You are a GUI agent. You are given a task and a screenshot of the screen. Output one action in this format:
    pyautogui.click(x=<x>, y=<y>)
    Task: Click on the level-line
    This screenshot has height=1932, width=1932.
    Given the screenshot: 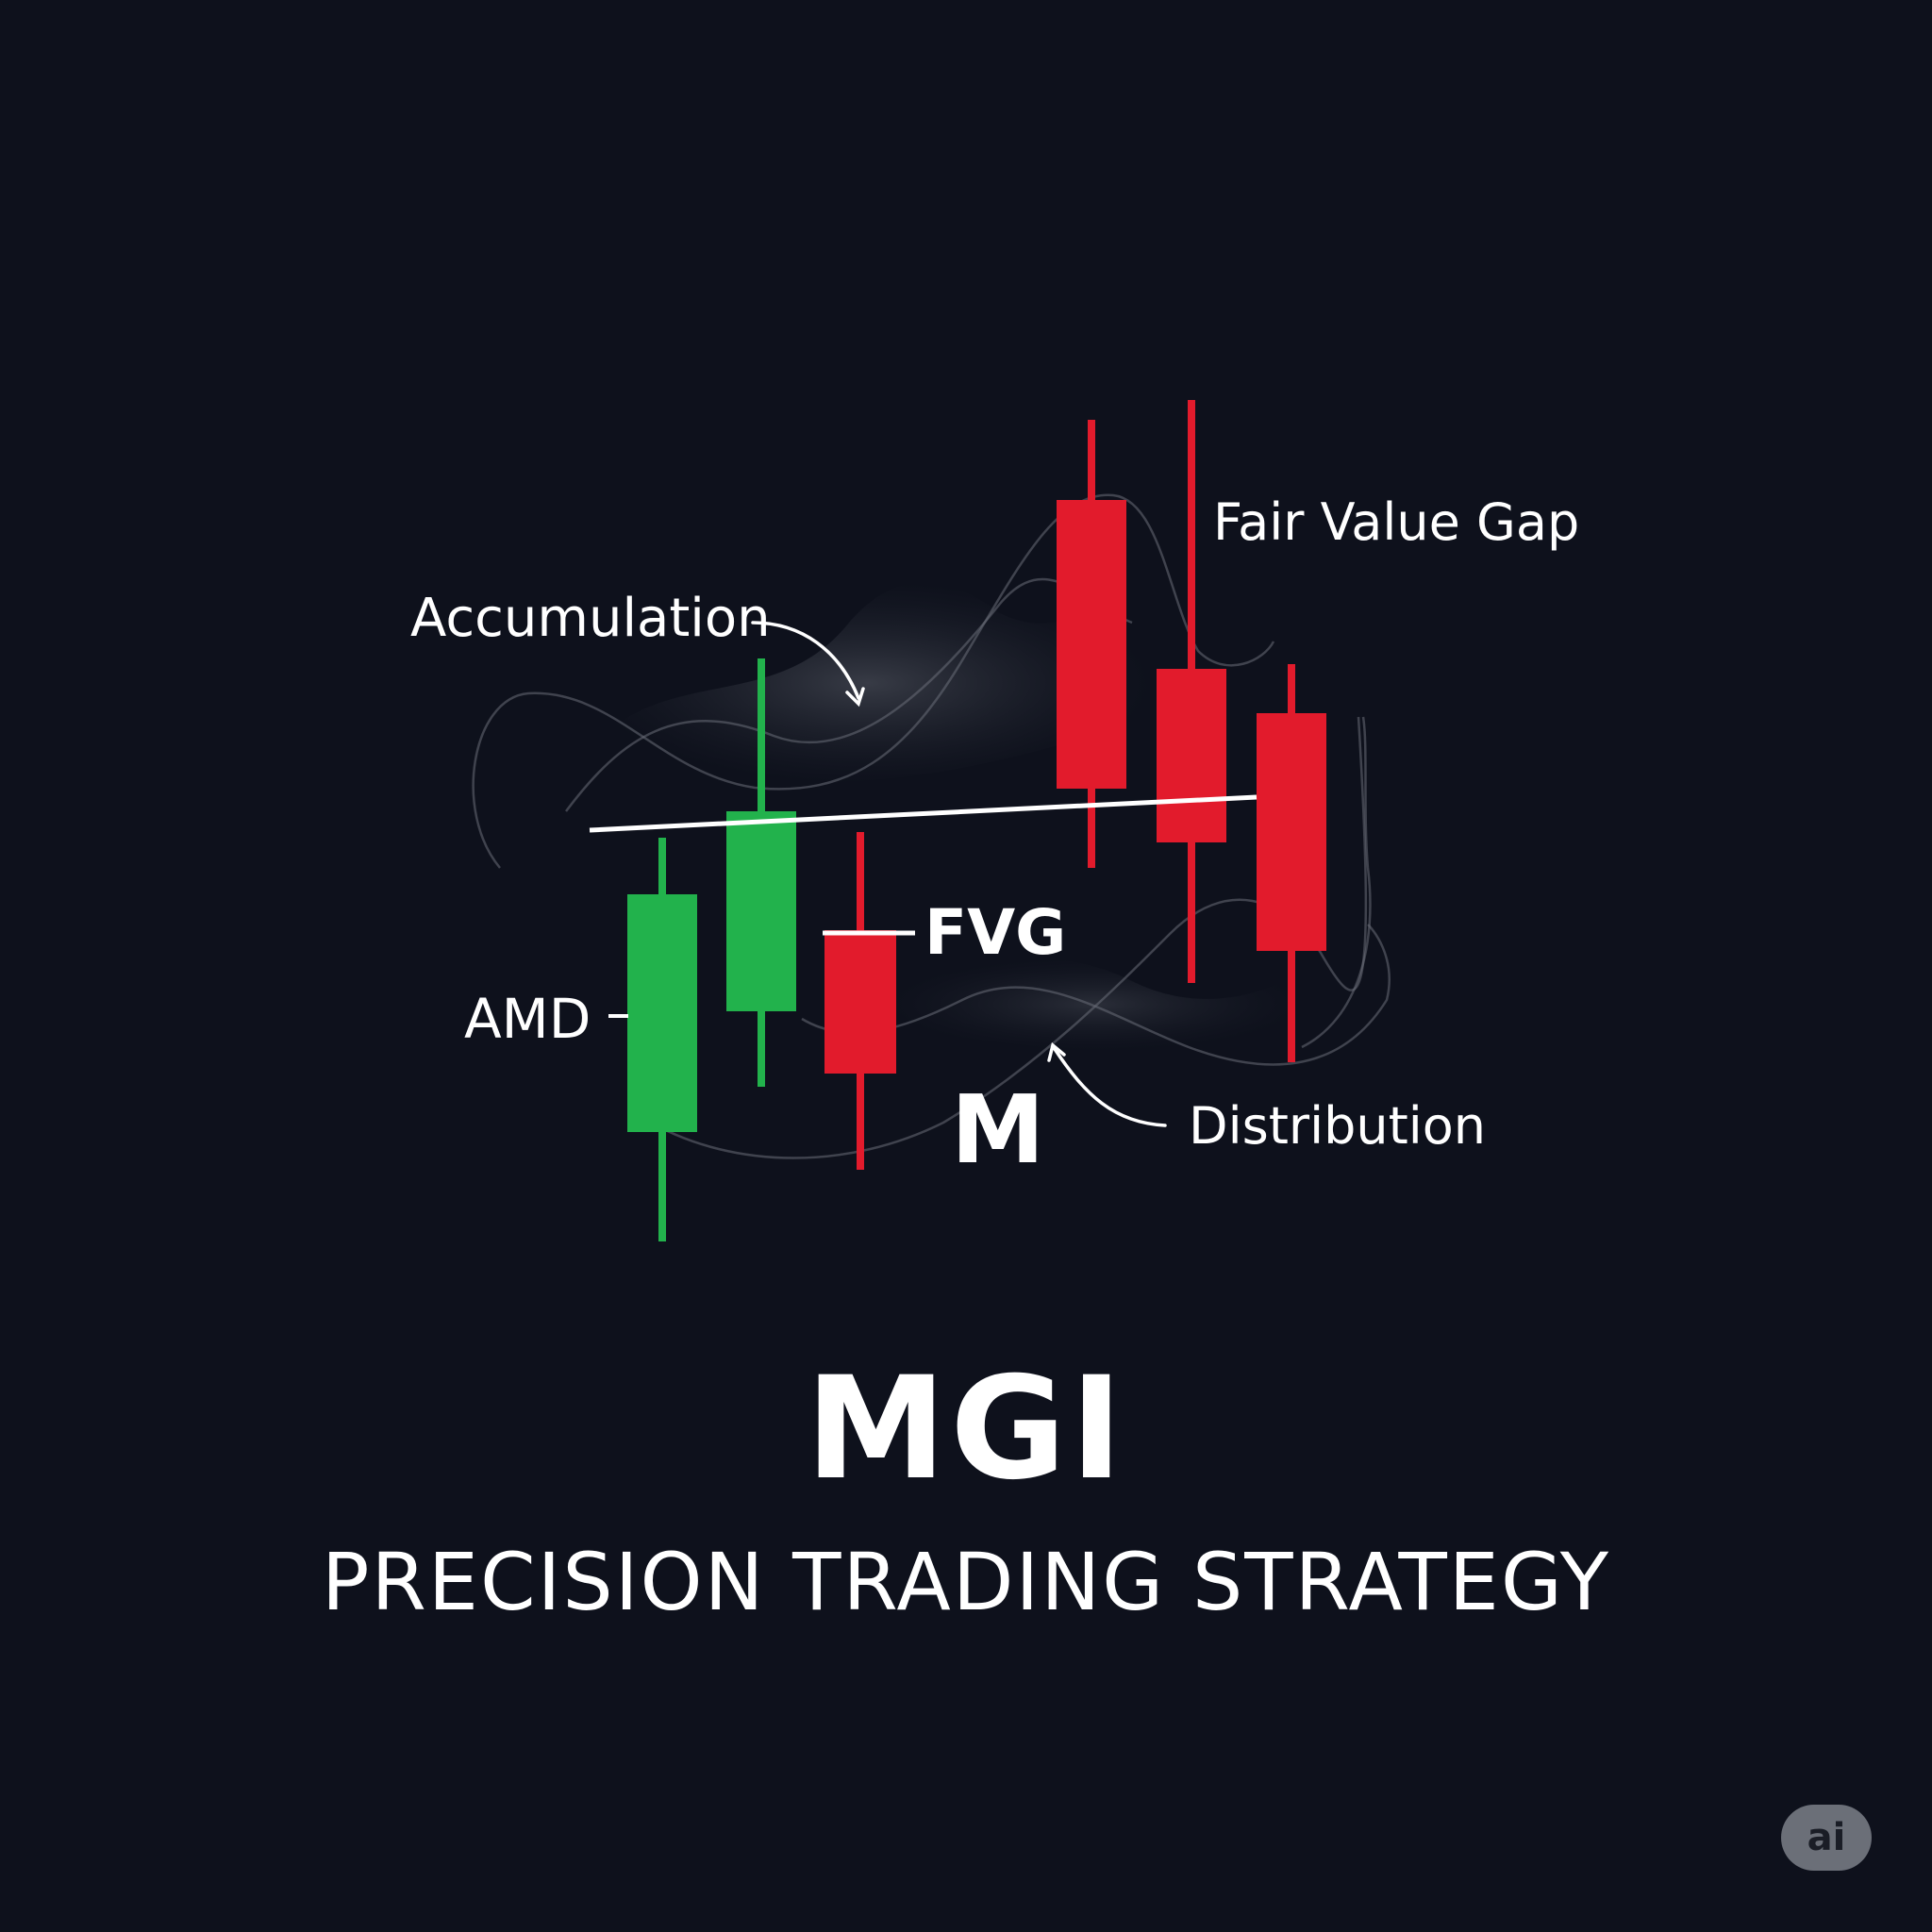 What is the action you would take?
    pyautogui.click(x=923, y=813)
    